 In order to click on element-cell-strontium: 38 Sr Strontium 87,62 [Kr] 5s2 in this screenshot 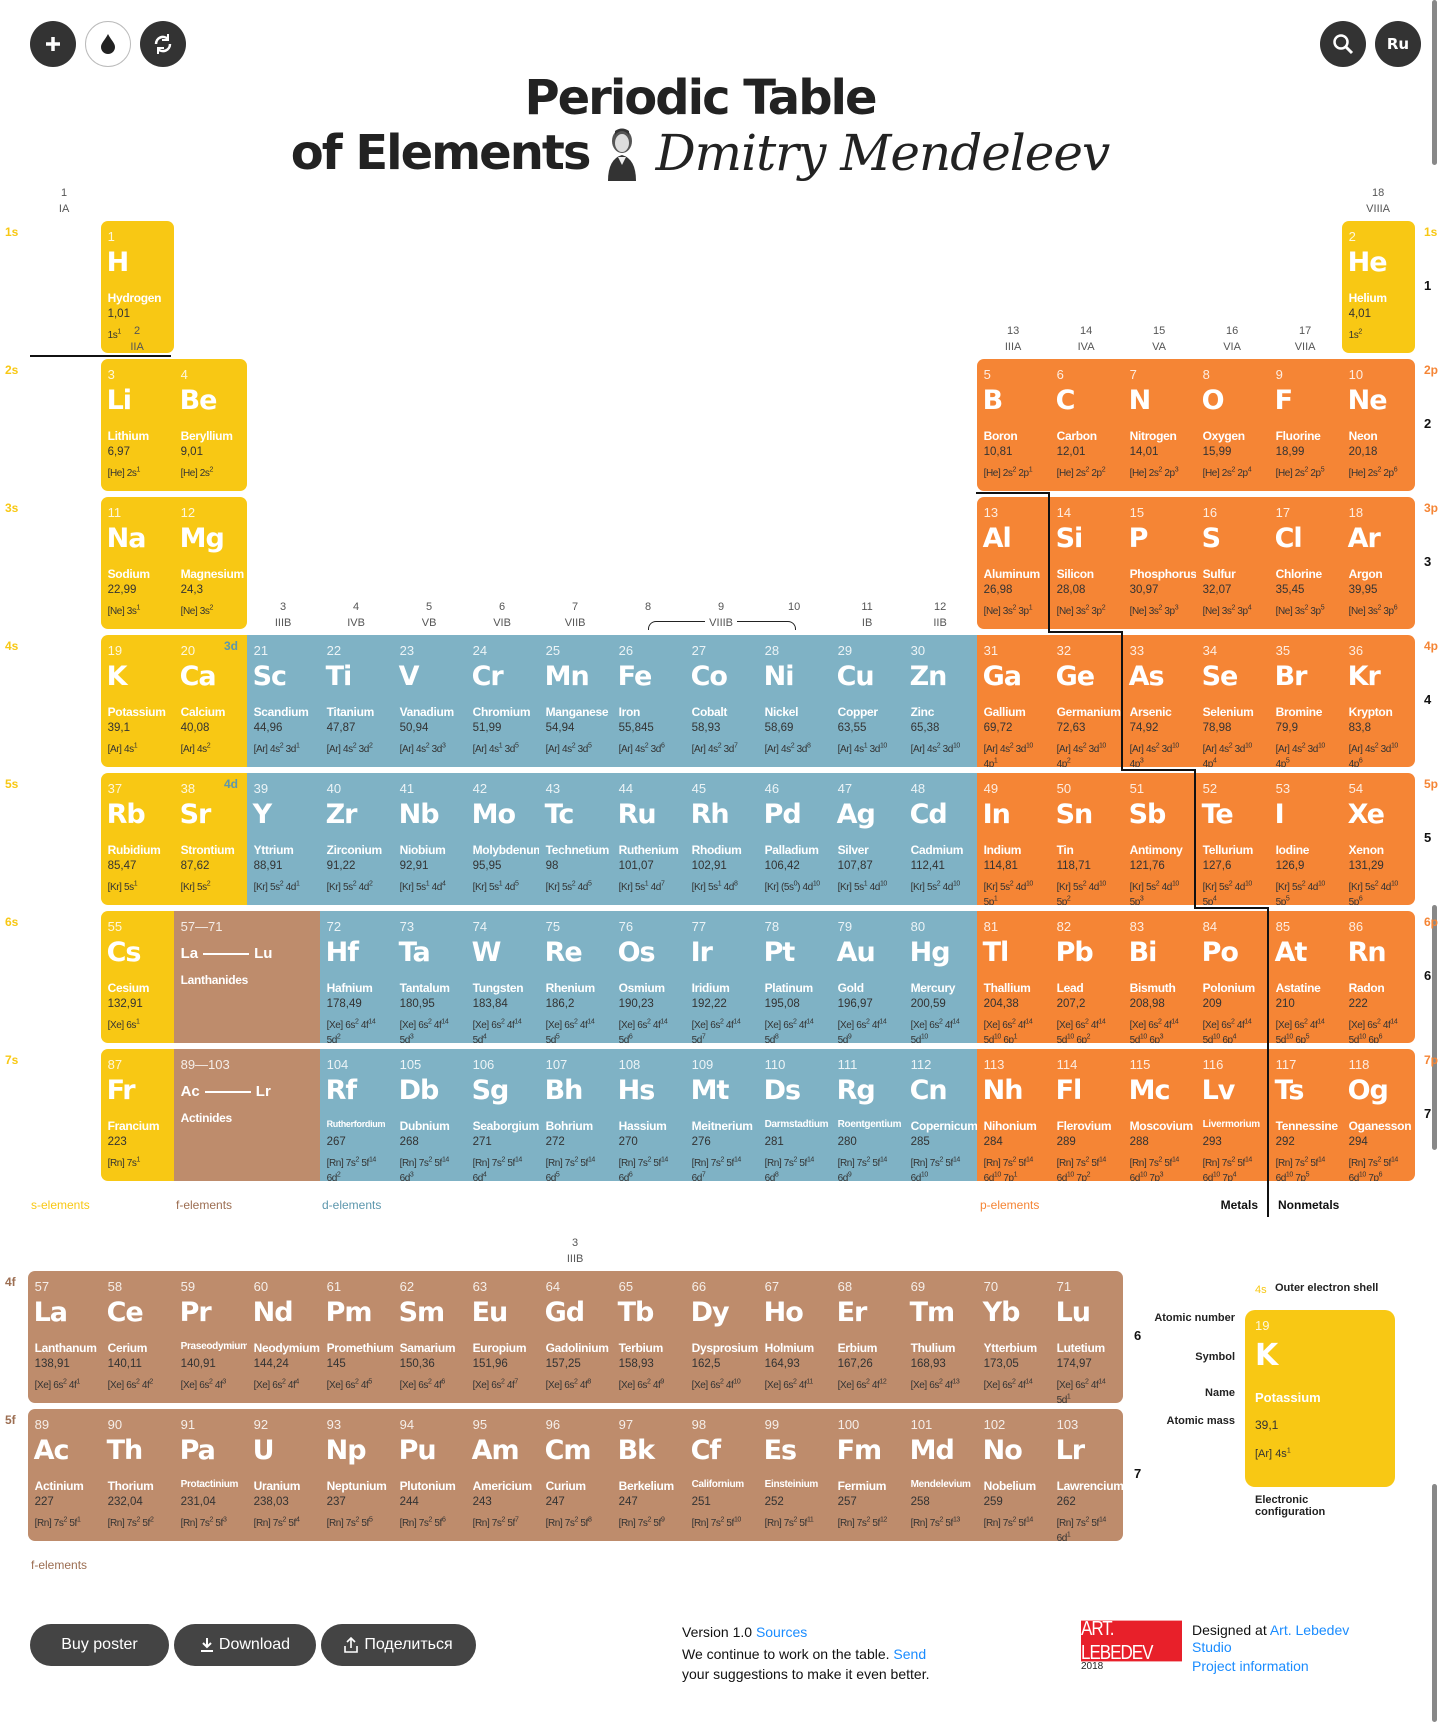, I will do `click(210, 839)`.